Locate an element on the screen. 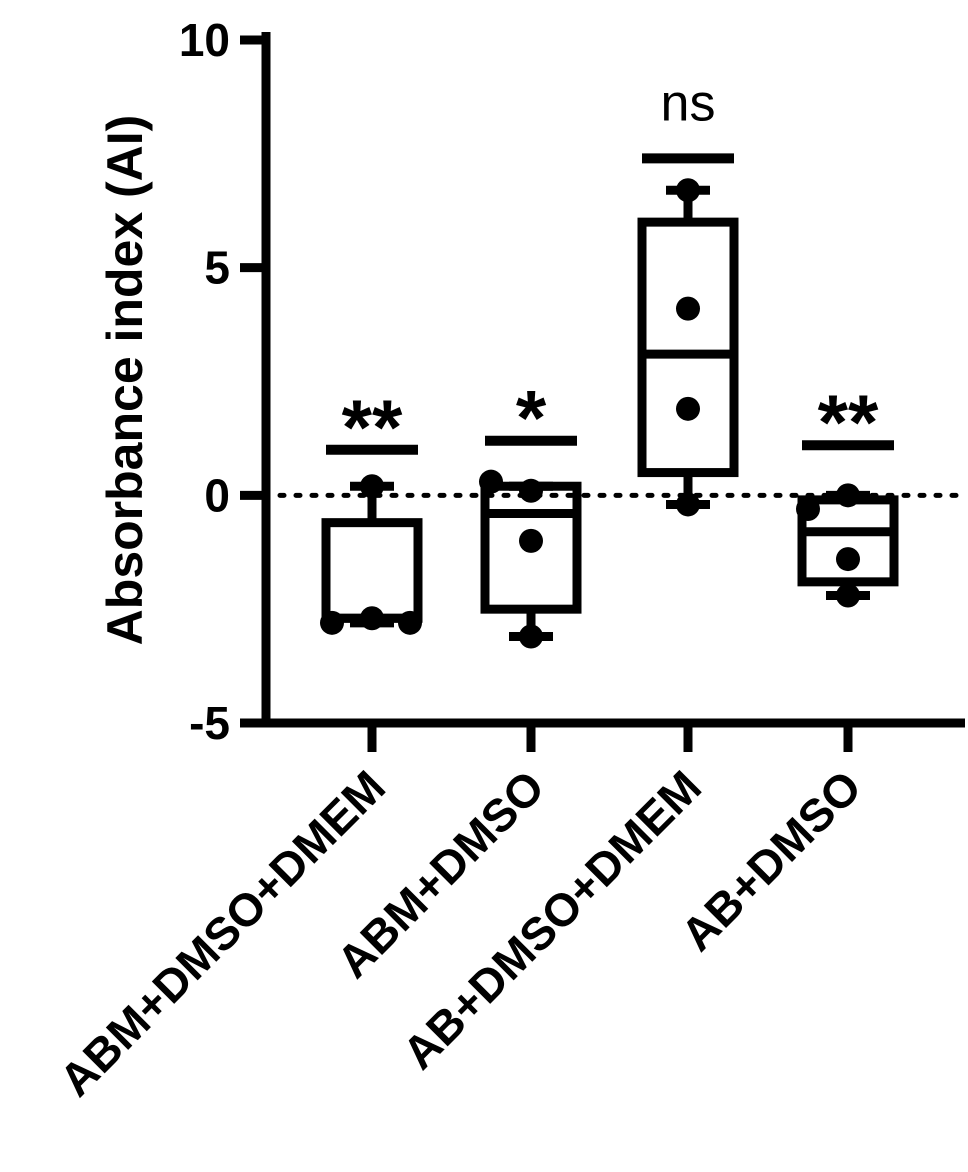 This screenshot has height=1172, width=968. y-tick-label: 0 is located at coordinates (217, 495).